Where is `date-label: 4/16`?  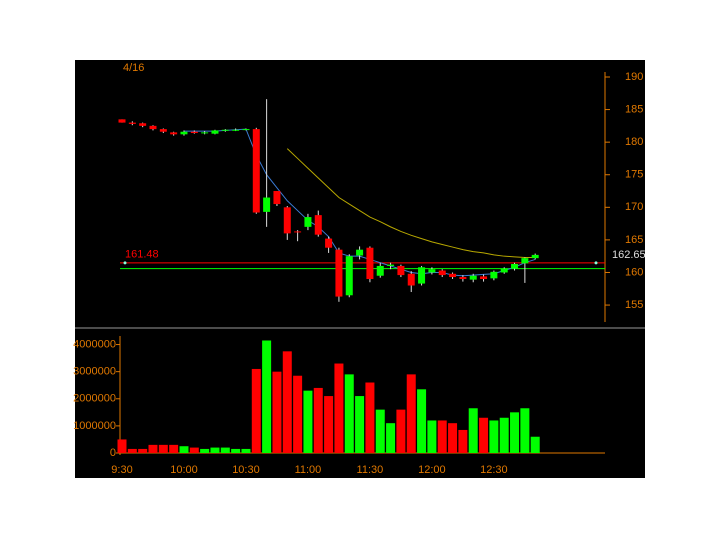
date-label: 4/16 is located at coordinates (133, 68).